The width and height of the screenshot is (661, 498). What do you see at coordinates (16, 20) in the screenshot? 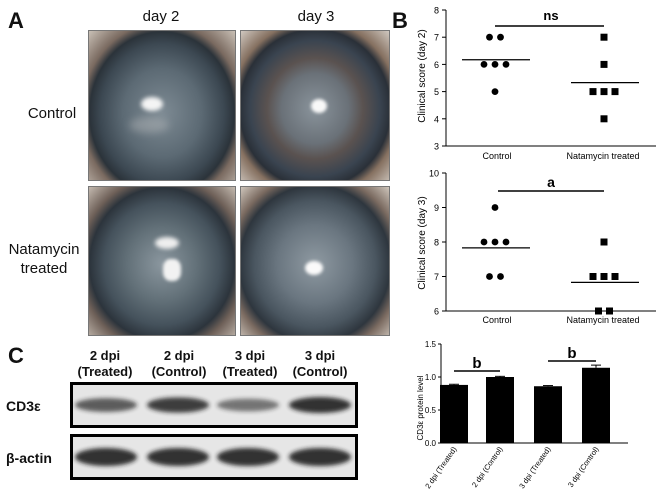
I see `panel-label-a: A` at bounding box center [16, 20].